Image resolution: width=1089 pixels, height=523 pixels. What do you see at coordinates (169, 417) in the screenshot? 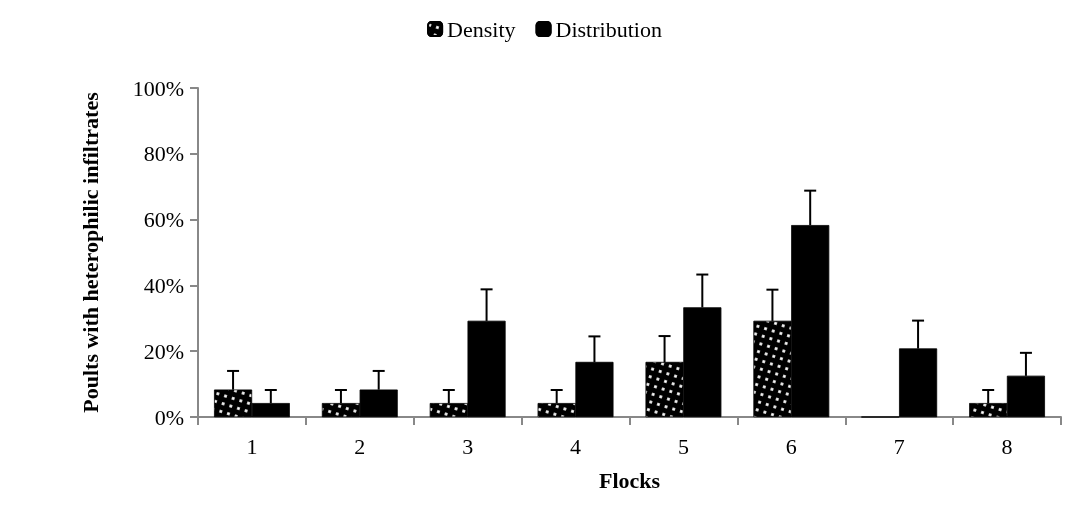
I see `y-tick-label: 0%` at bounding box center [169, 417].